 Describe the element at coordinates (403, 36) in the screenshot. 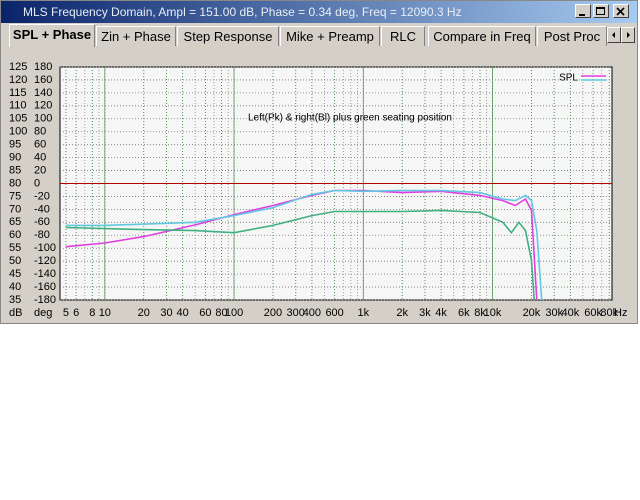

I see `tab: RLC` at that location.